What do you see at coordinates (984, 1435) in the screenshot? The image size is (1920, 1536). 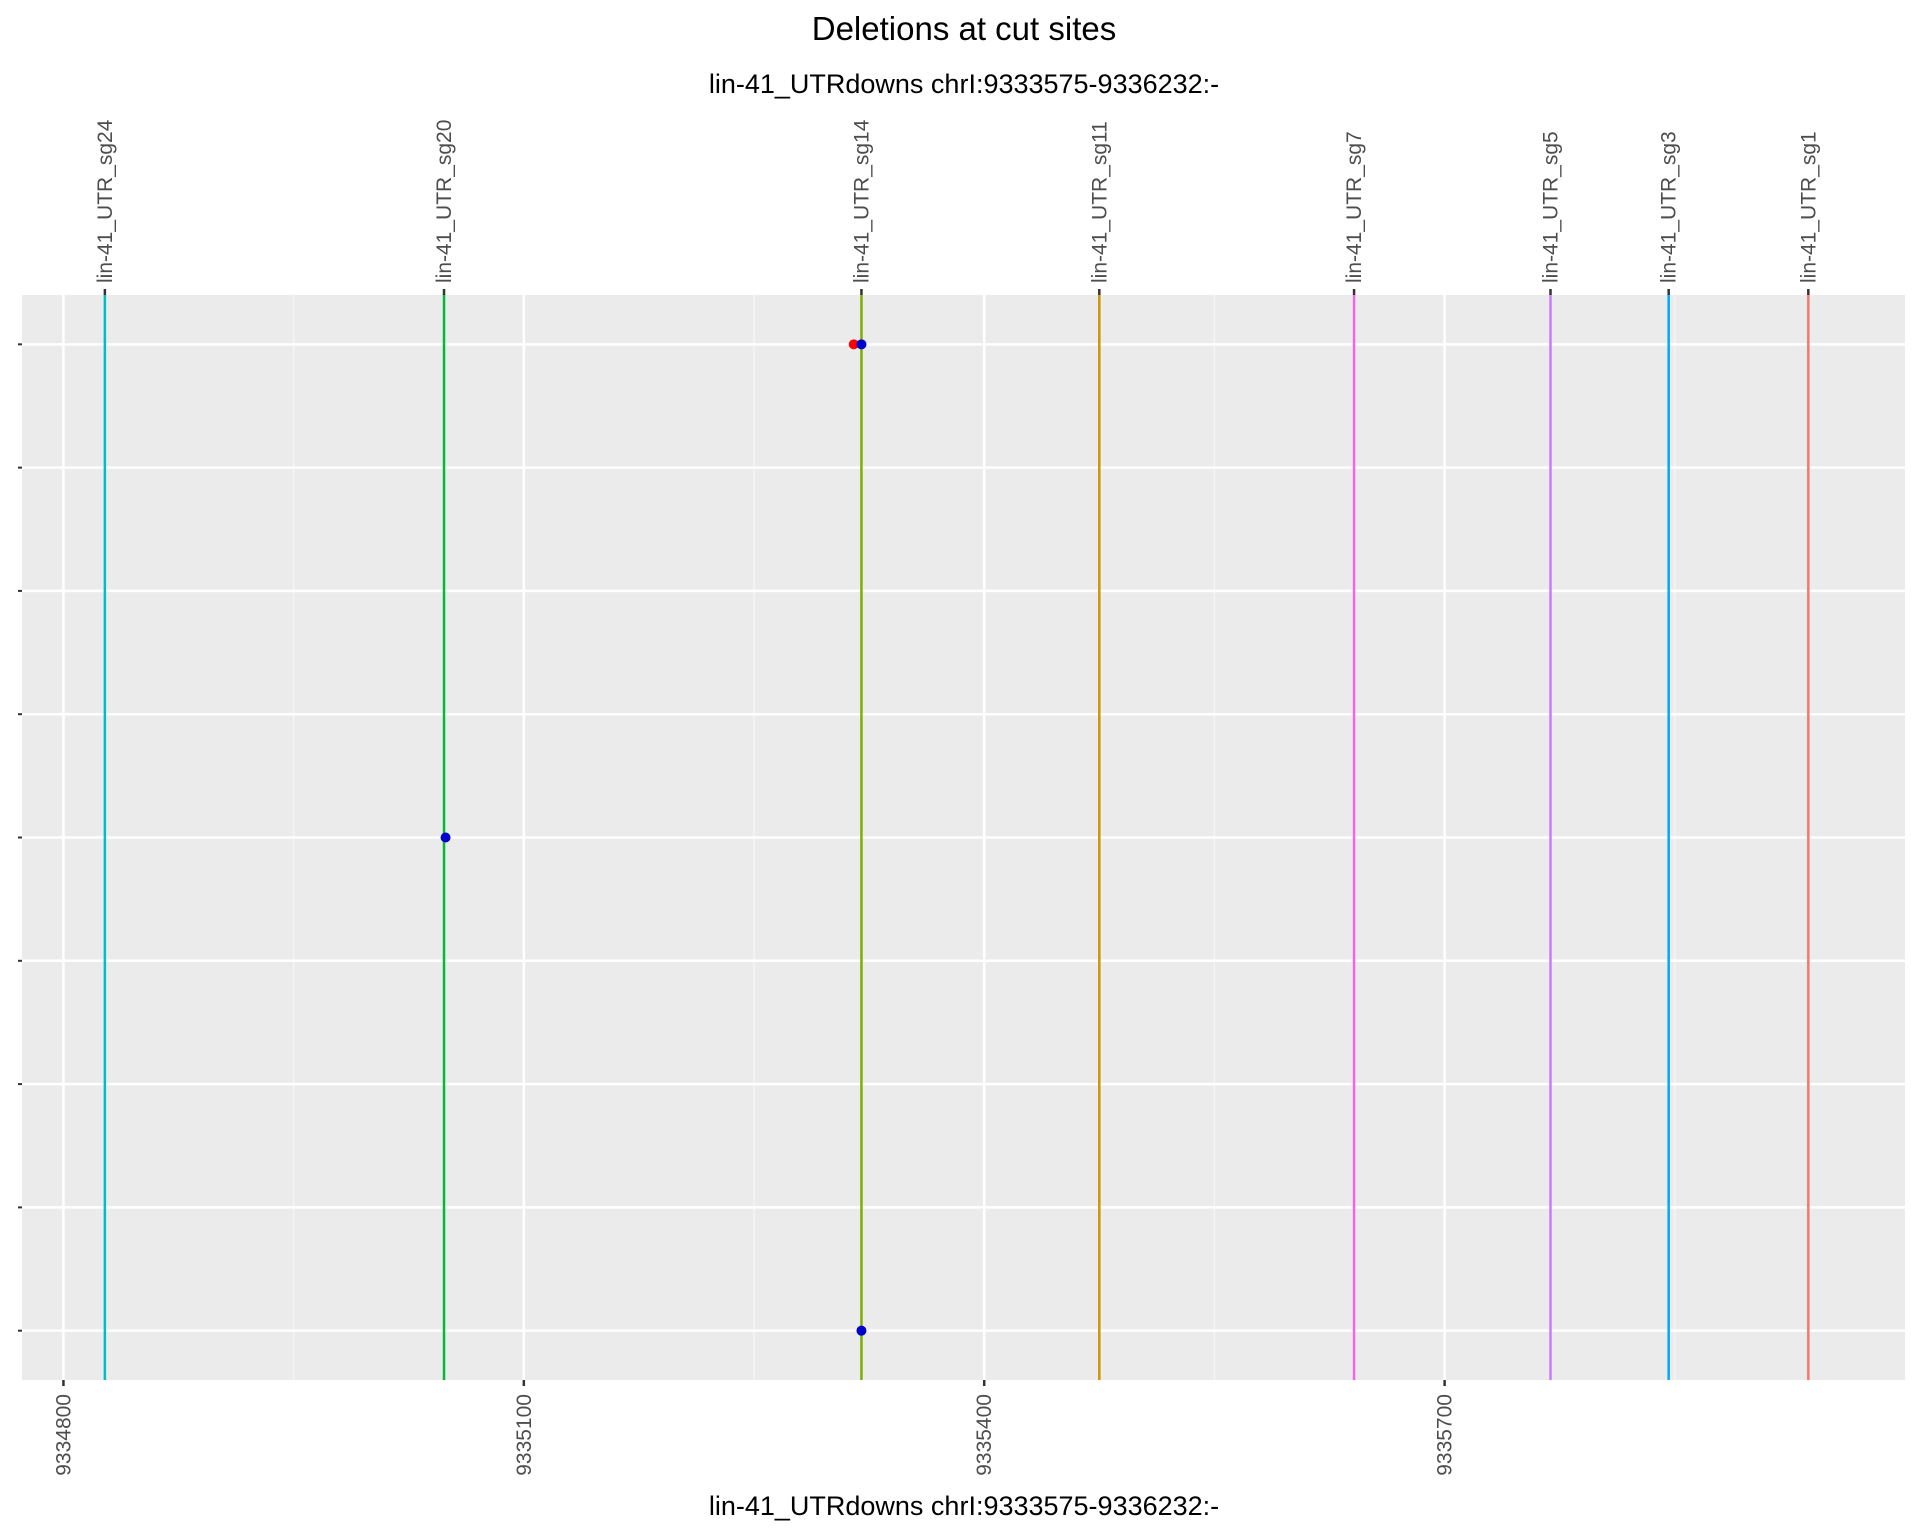 I see `x-tick-label: 9335400` at bounding box center [984, 1435].